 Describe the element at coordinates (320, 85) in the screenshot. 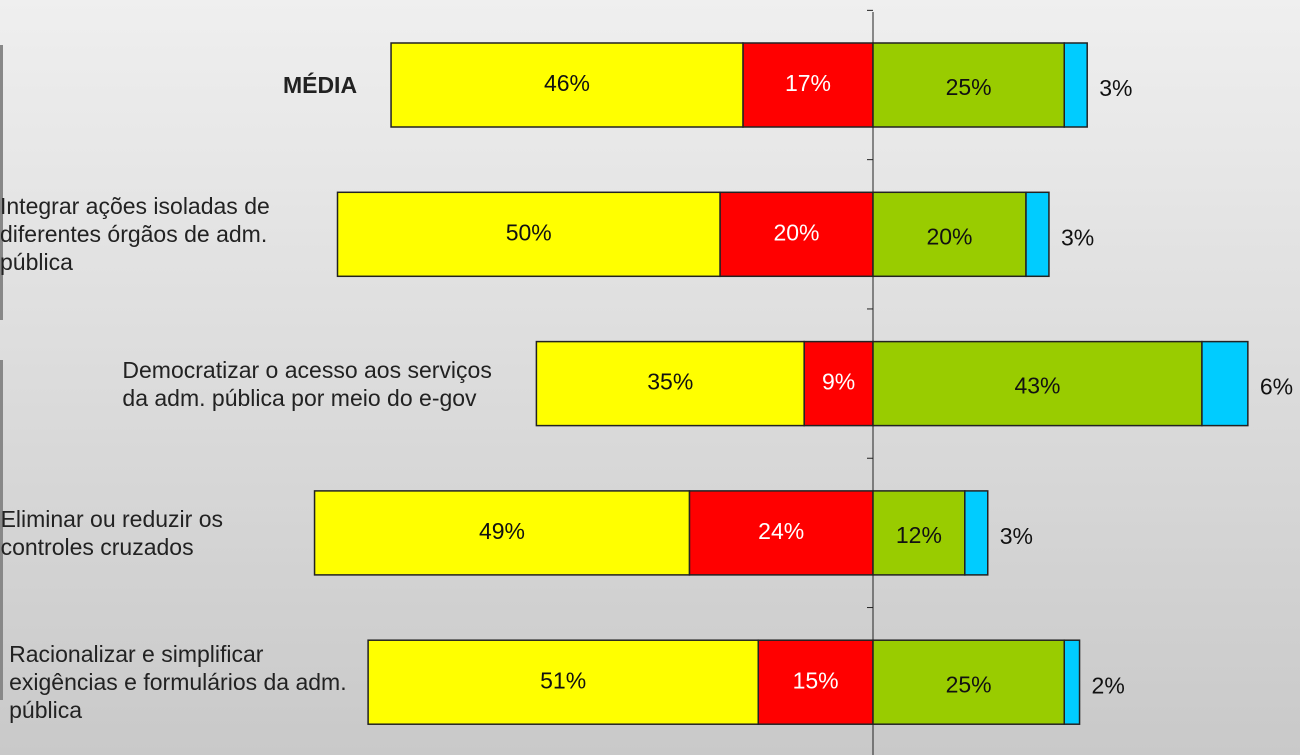

I see `category-label: MÉDIA` at that location.